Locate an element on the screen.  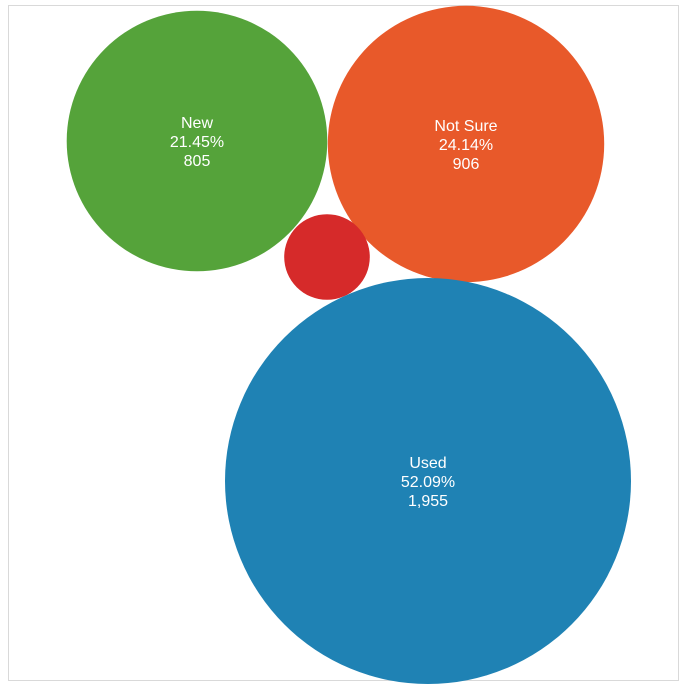
bubble-used-value-label: 1,955 is located at coordinates (428, 501).